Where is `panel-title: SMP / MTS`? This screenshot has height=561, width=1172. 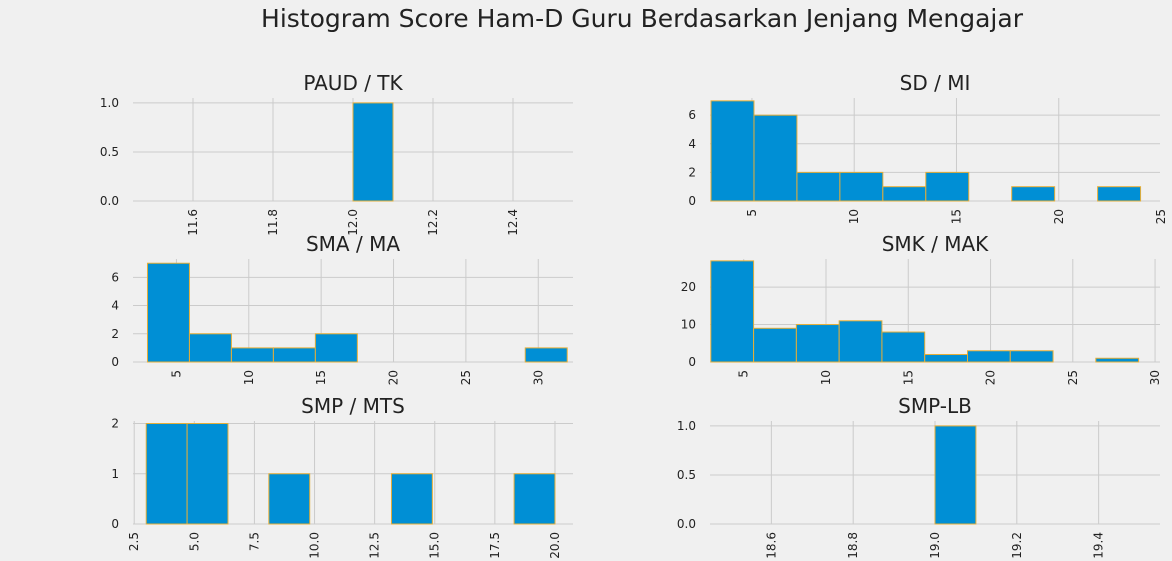
panel-title: SMP / MTS is located at coordinates (353, 406).